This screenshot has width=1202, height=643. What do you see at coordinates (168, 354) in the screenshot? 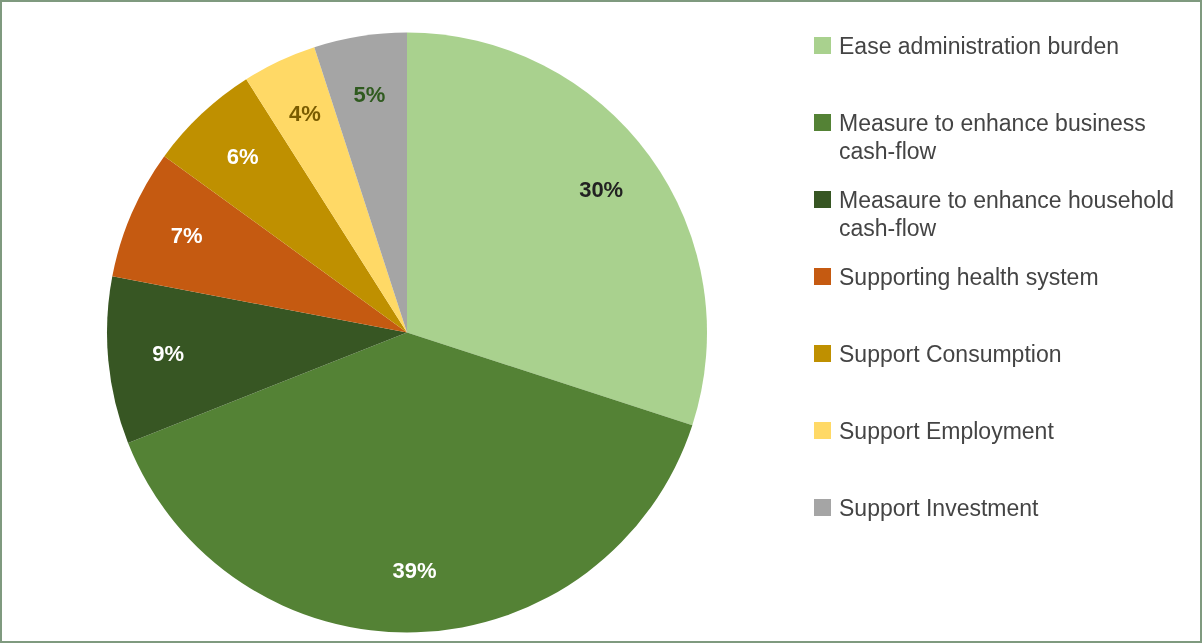
I see `data-label: 9%` at bounding box center [168, 354].